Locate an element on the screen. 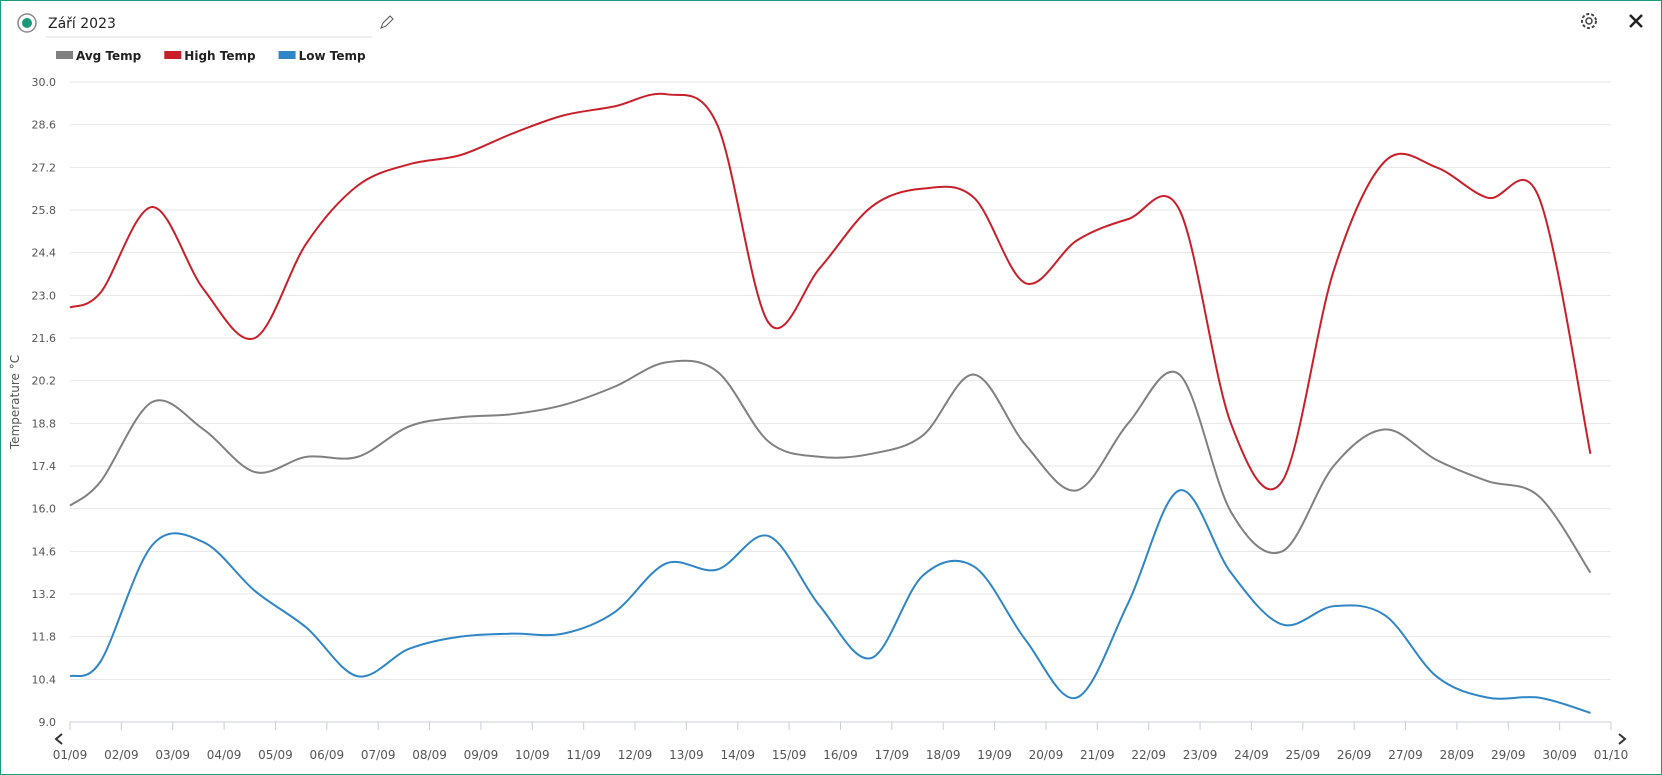 This screenshot has height=775, width=1662. y-tick-label: 18.8 is located at coordinates (44, 423).